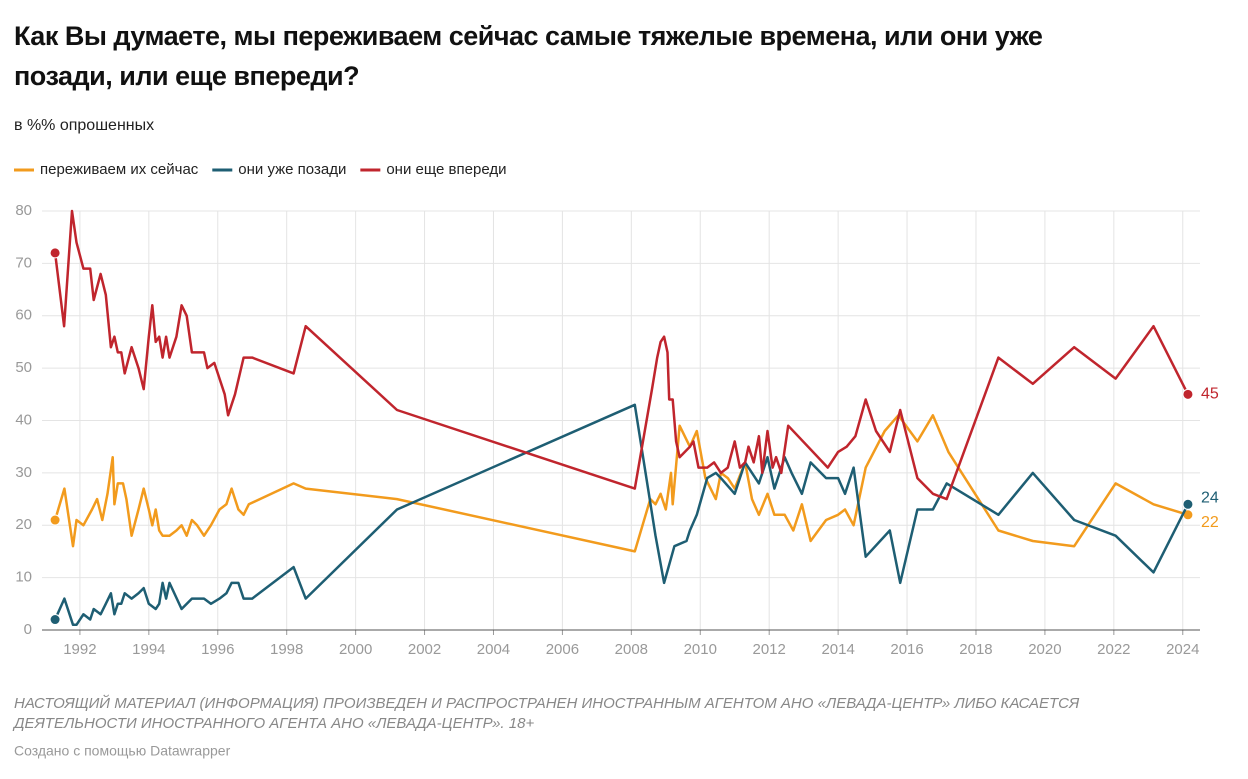 The height and width of the screenshot is (779, 1248). I want to click on x-tick-label: 2010, so click(700, 649).